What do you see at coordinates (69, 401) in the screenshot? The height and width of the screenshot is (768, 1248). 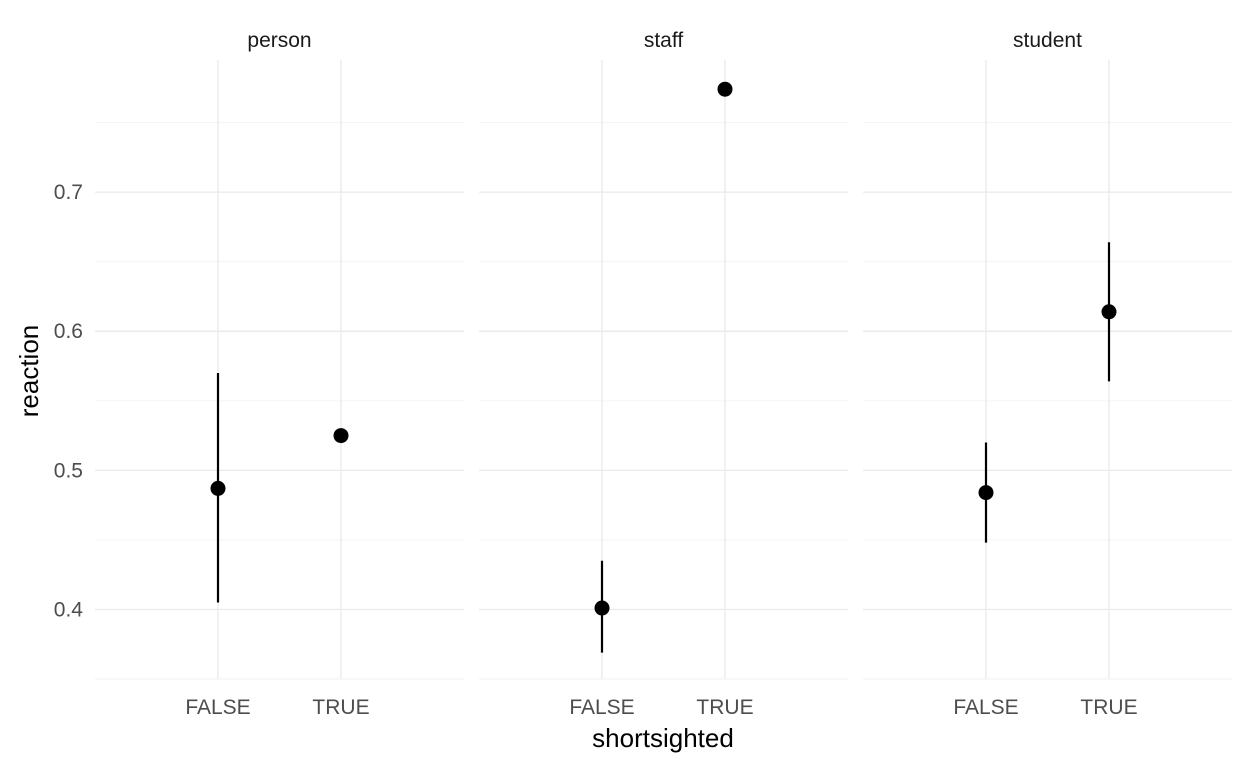 I see `y-axis-tick-labels: 0.4 0.5 0.6 0.7` at bounding box center [69, 401].